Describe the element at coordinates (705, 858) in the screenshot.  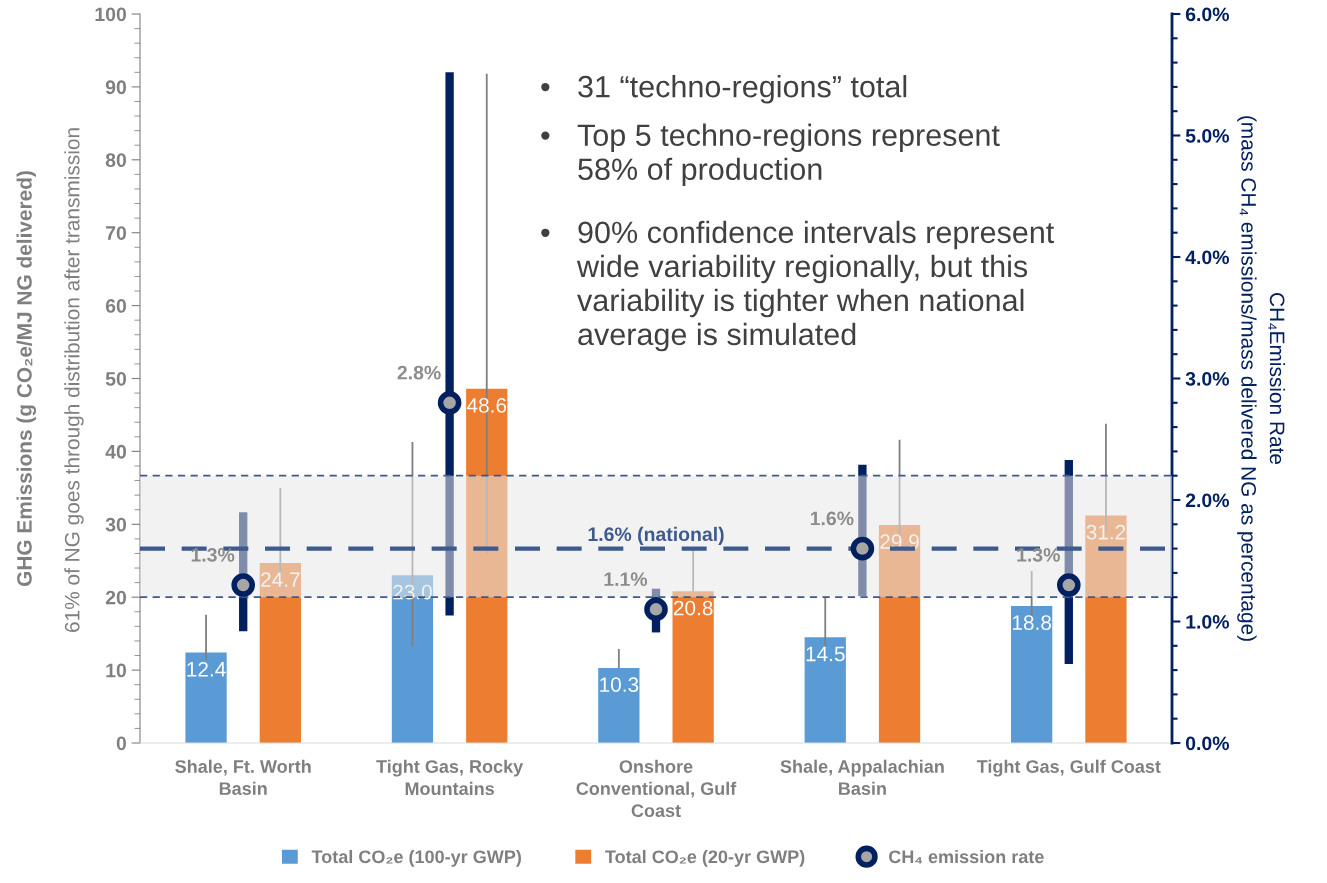
I see `legend-label: Total CO₂e (20-yr GWP)` at that location.